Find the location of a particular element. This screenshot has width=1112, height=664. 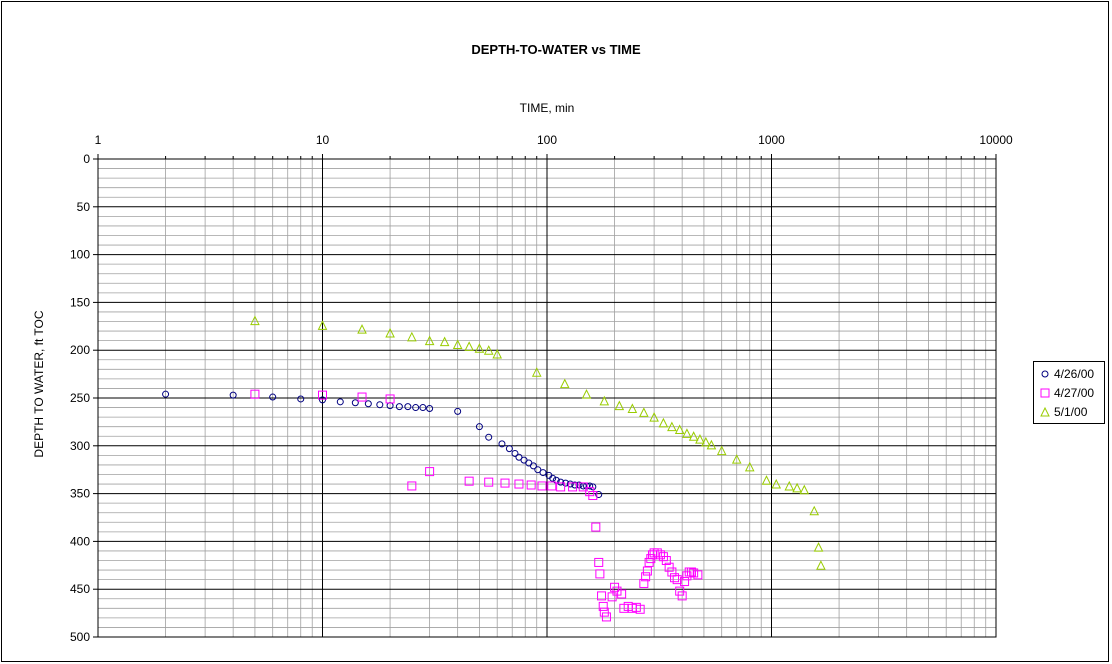

y-tick-label: 500 is located at coordinates (80, 637).